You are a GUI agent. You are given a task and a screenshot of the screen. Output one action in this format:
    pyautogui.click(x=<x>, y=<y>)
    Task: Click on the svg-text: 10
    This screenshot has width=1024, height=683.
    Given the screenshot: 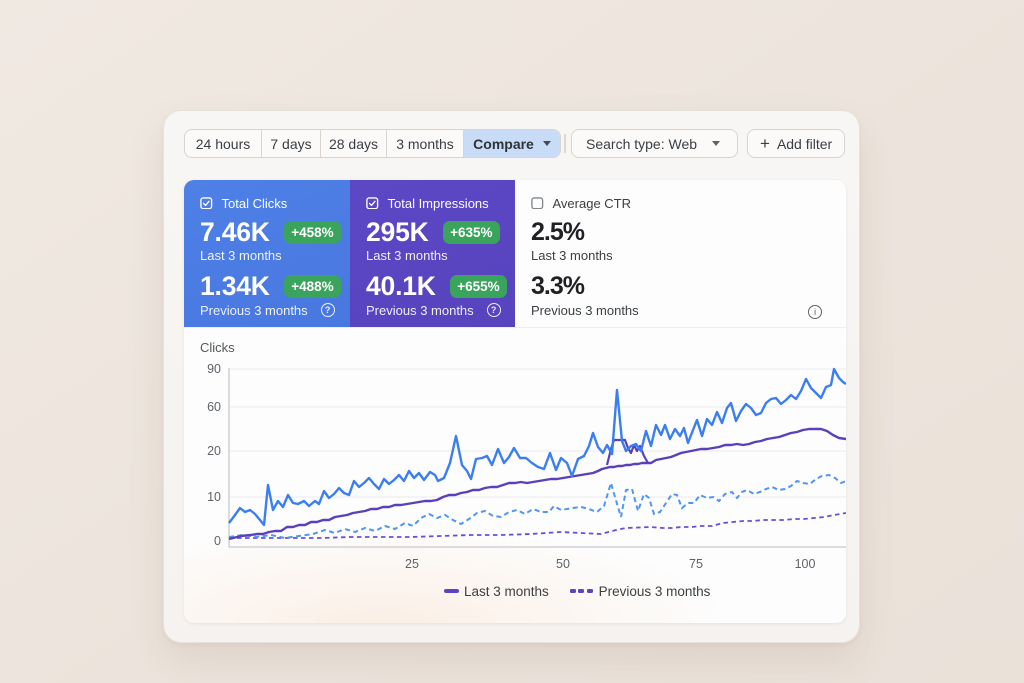 What is the action you would take?
    pyautogui.click(x=214, y=497)
    